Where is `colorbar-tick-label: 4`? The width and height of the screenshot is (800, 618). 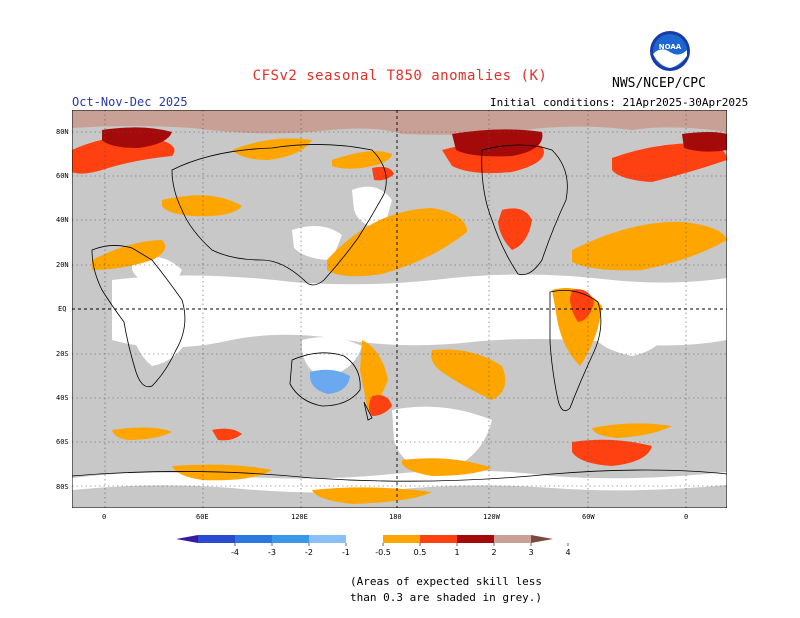
colorbar-tick-label: 4 is located at coordinates (567, 552).